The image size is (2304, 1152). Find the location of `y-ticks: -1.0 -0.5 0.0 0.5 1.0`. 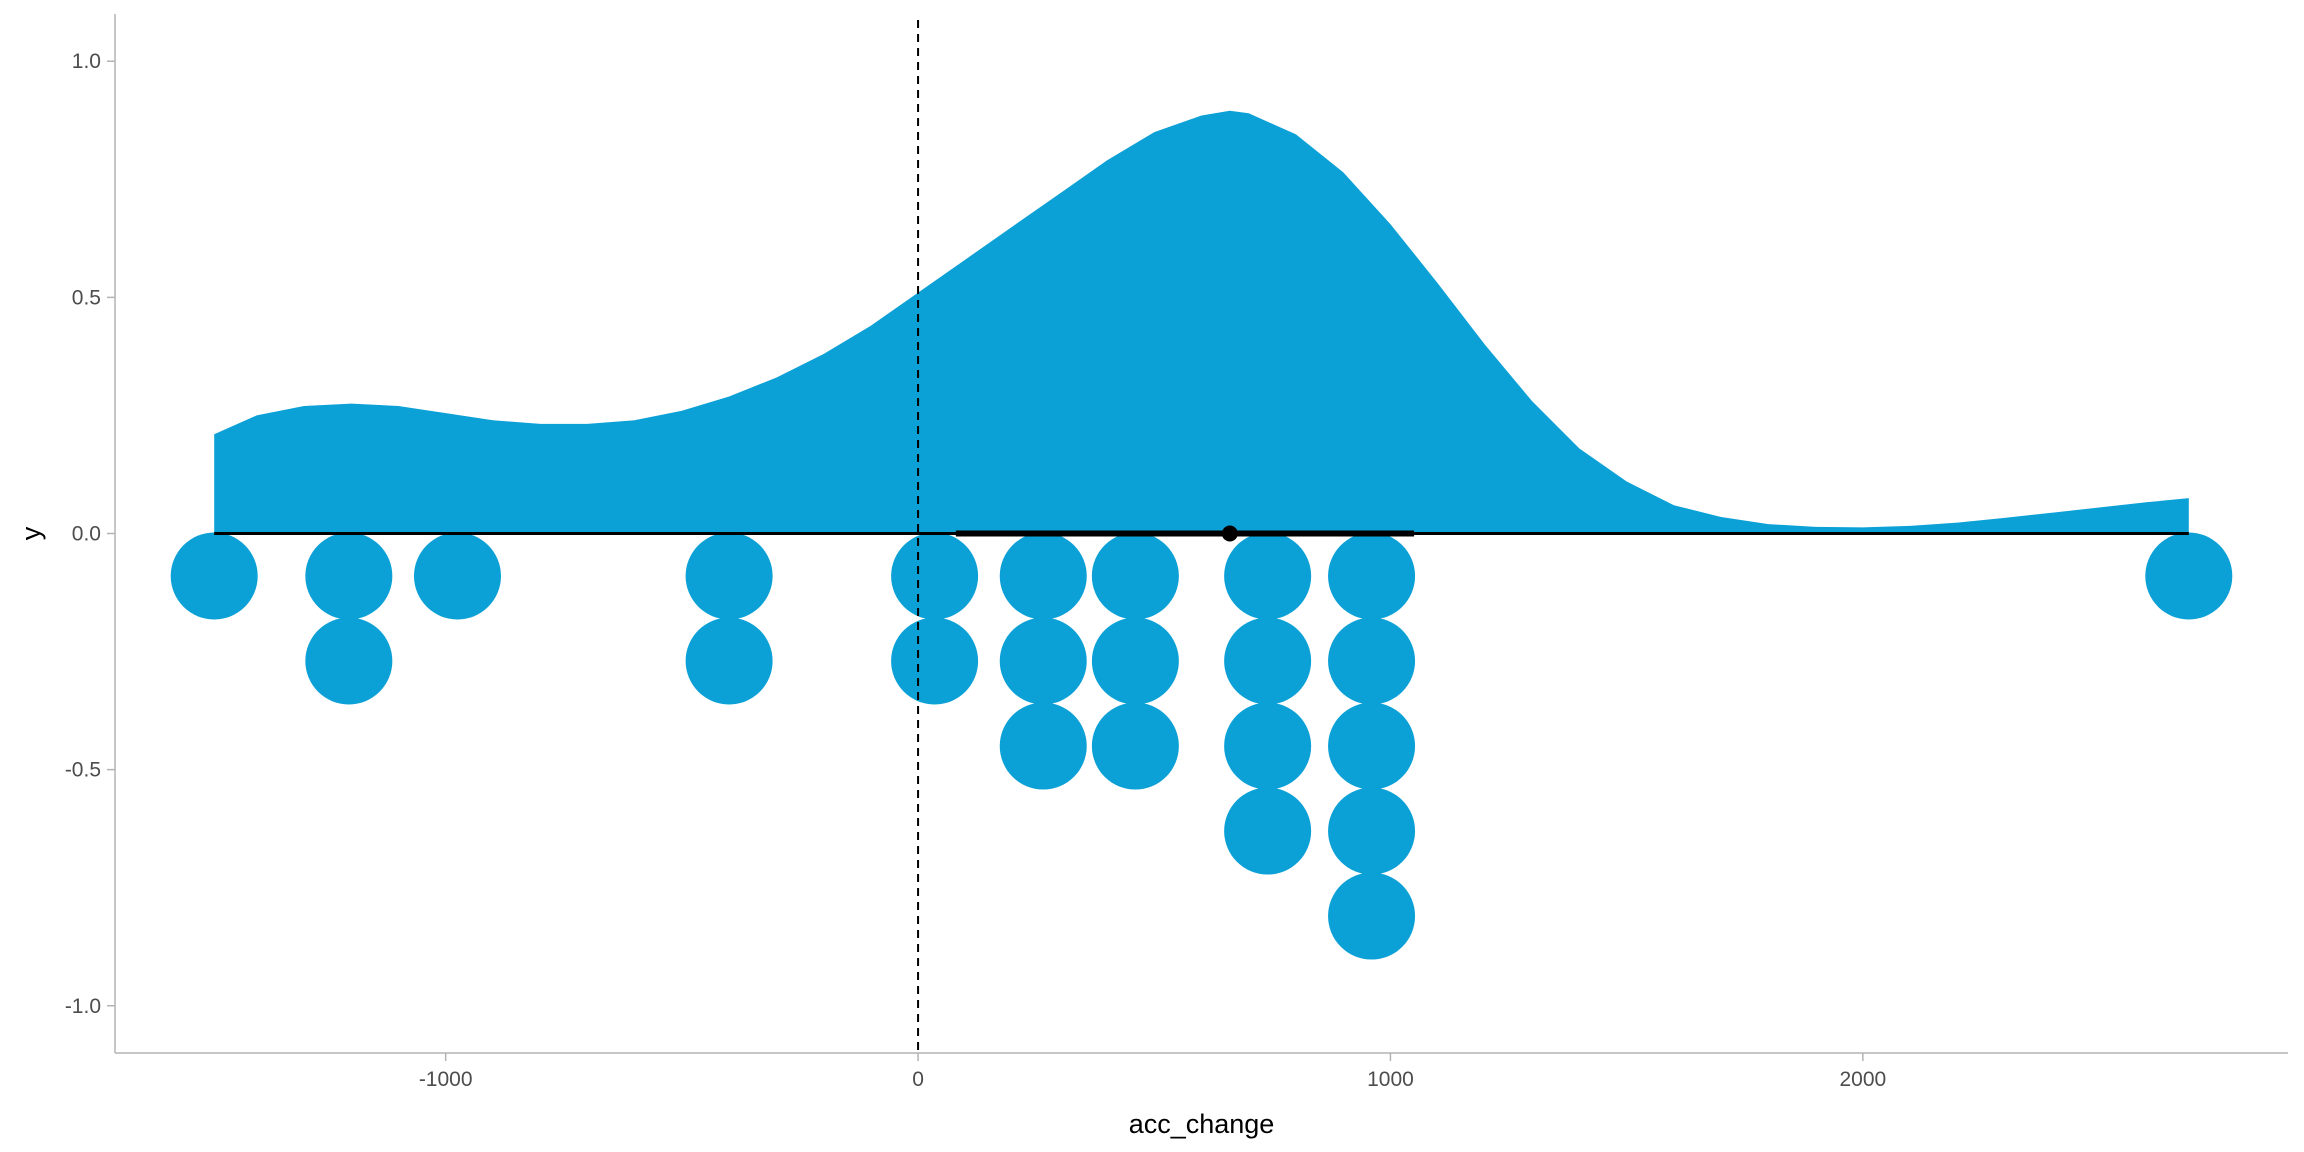

y-ticks: -1.0 -0.5 0.0 0.5 1.0 is located at coordinates (90, 534).